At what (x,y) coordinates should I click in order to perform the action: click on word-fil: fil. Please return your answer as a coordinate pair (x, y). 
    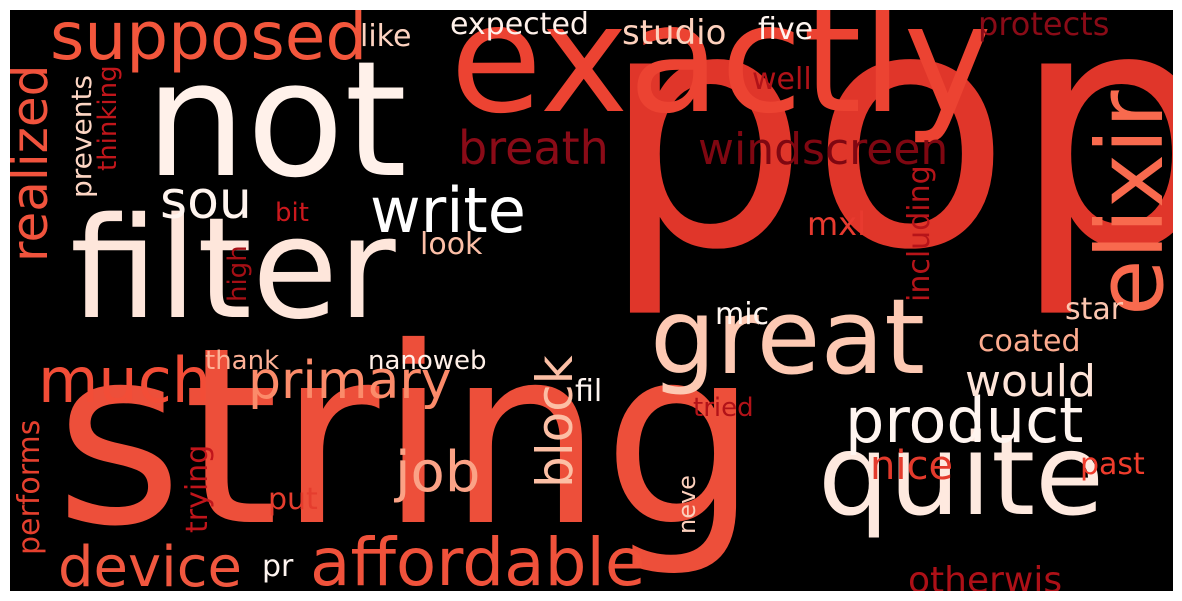
    Looking at the image, I should click on (589, 391).